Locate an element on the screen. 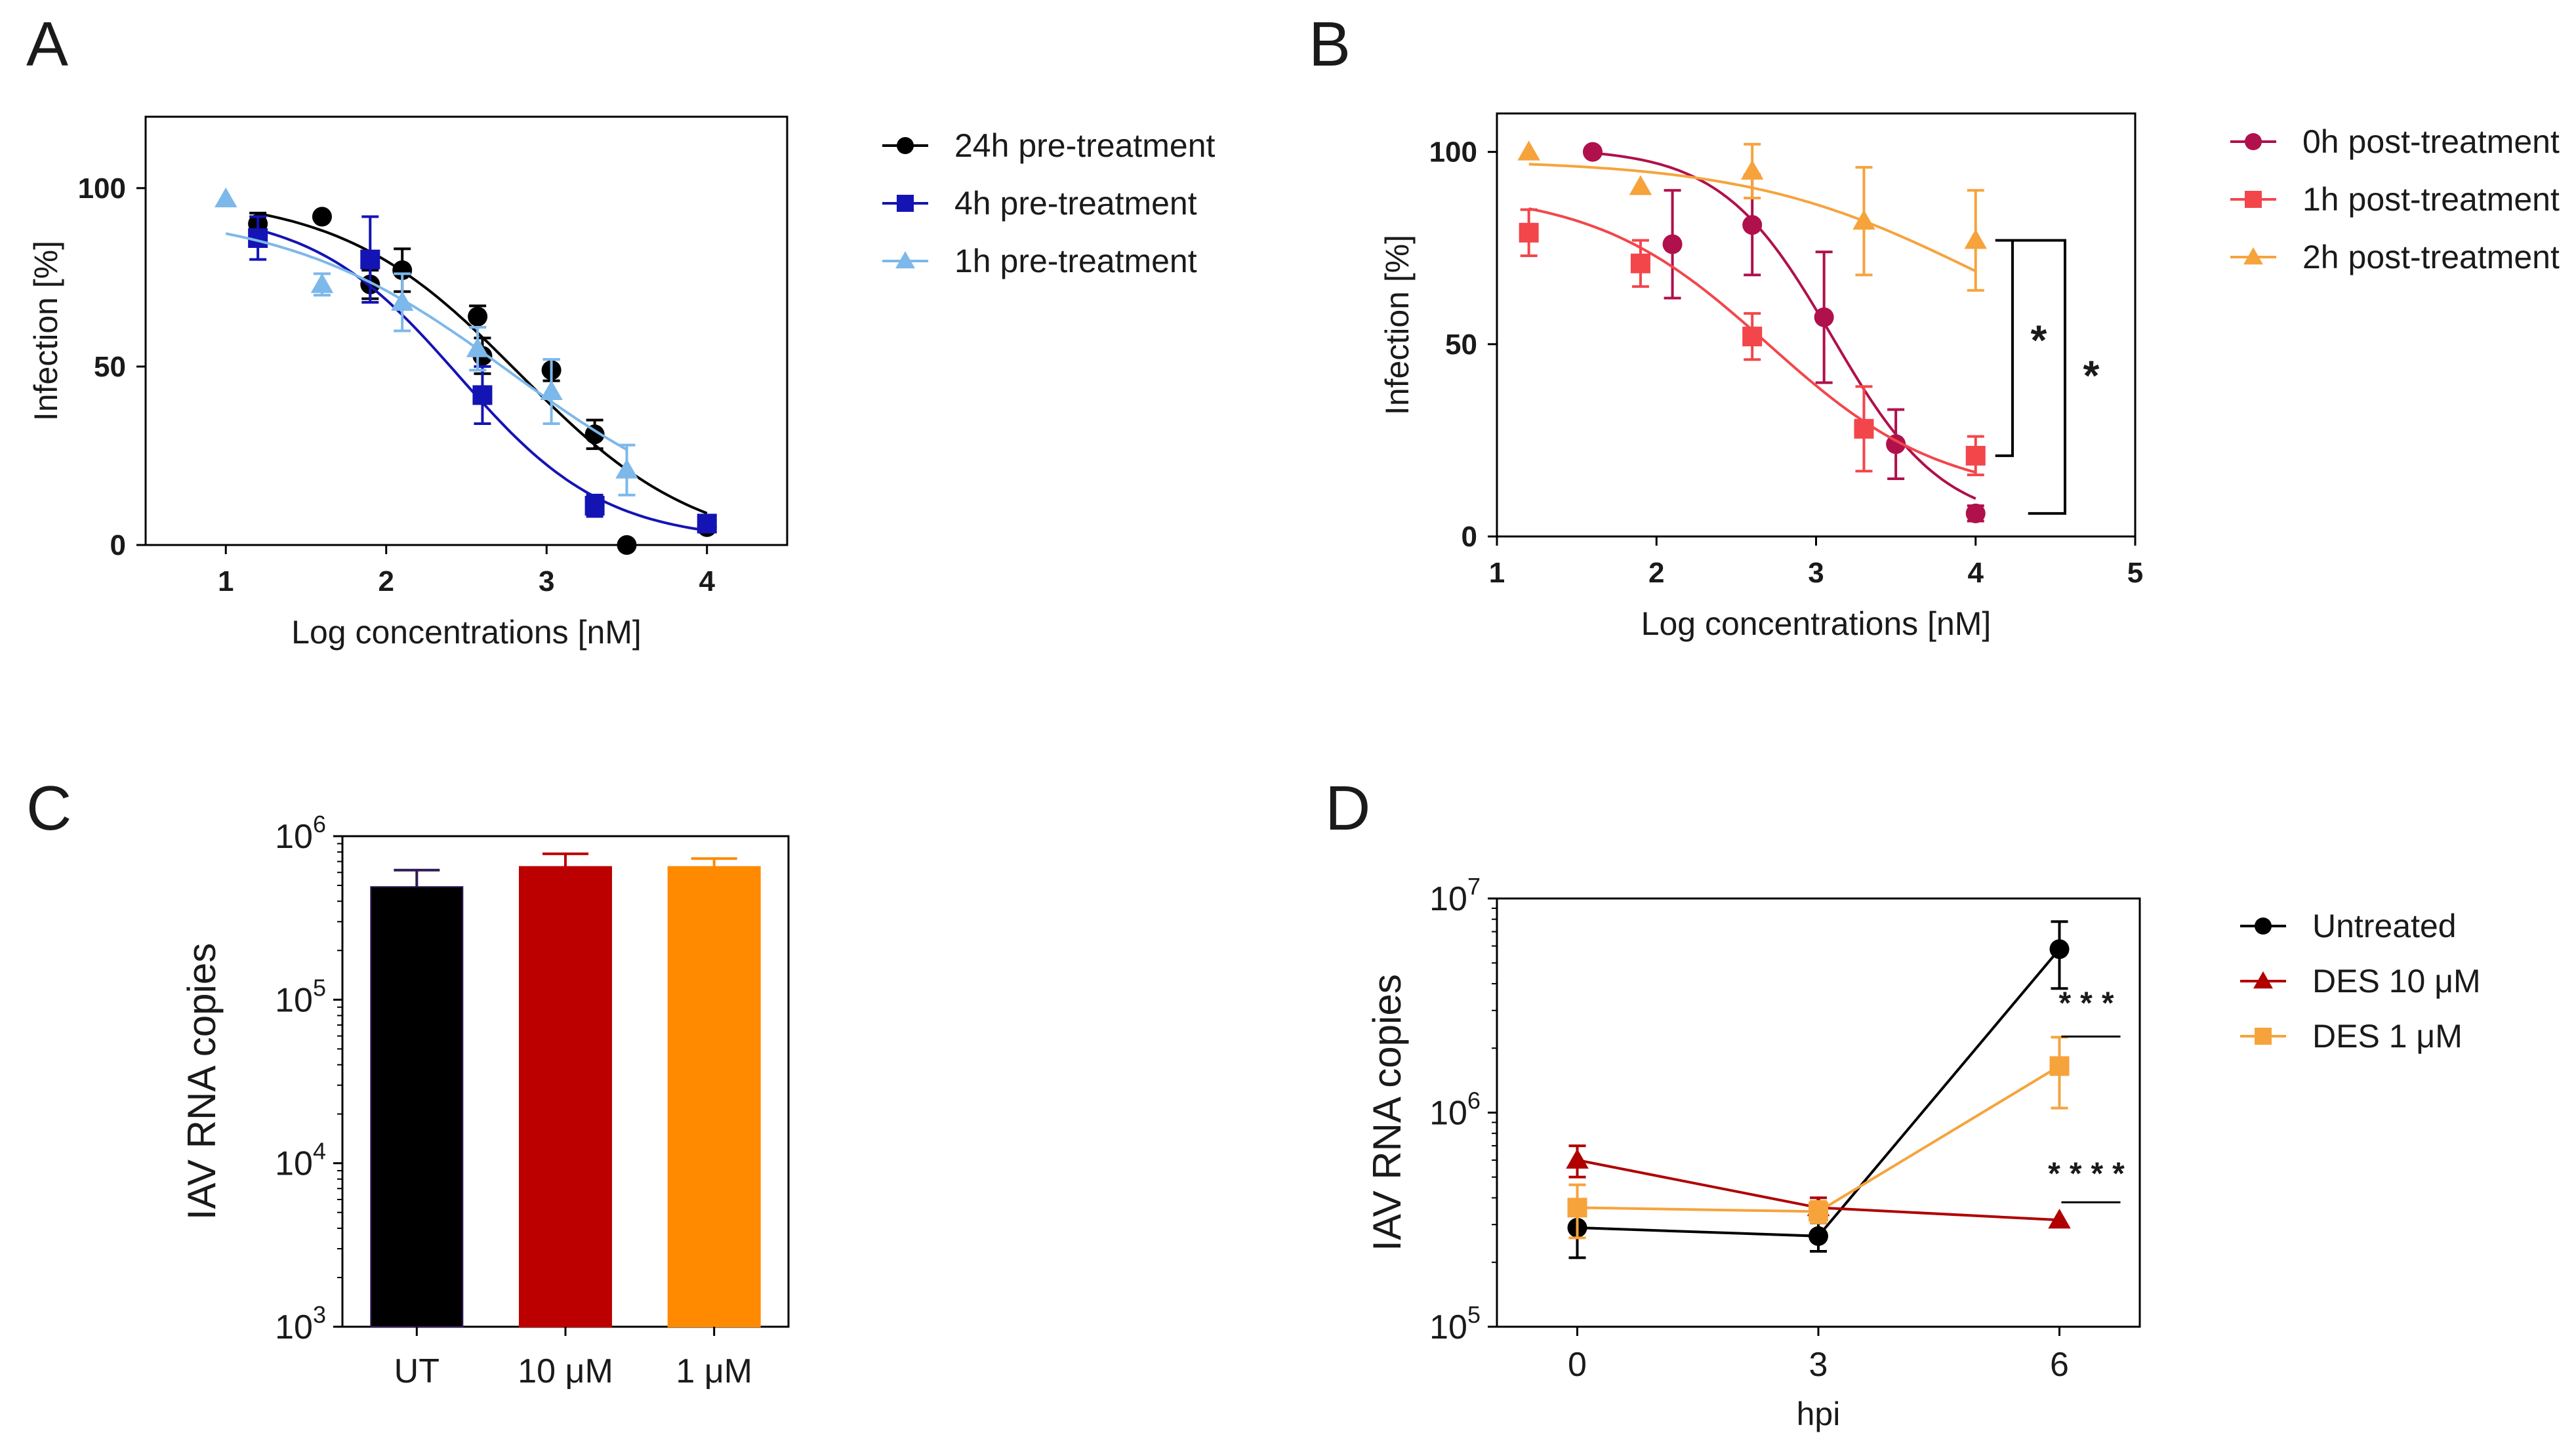 This screenshot has height=1452, width=2576. y-tick-label-c-0: 10³ is located at coordinates (300, 1323).